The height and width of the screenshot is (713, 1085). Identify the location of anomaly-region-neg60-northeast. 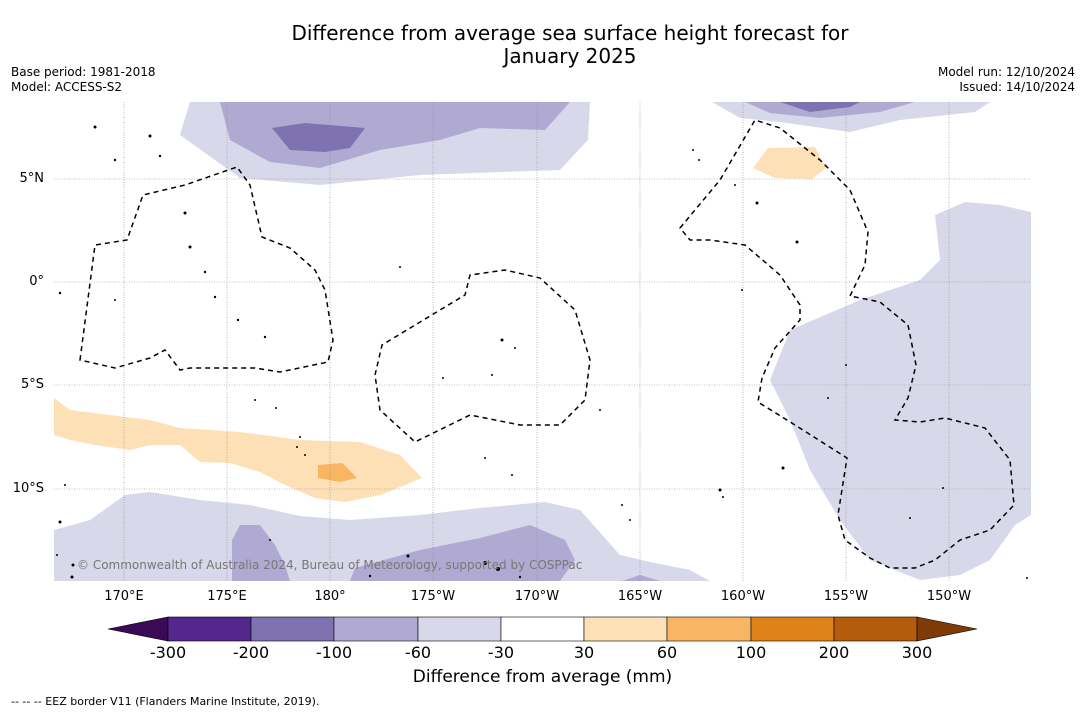
(830, 110).